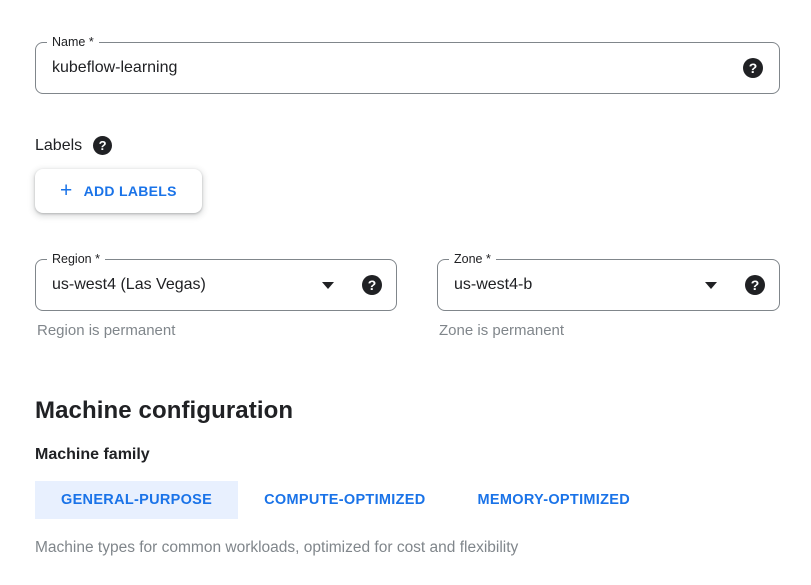 This screenshot has height=585, width=811. I want to click on machine-configuration-title: Machine configuration, so click(164, 410).